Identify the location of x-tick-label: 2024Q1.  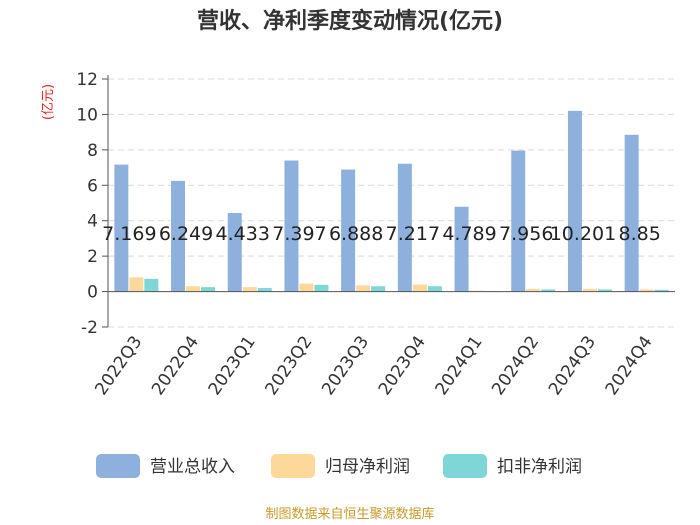
(459, 365).